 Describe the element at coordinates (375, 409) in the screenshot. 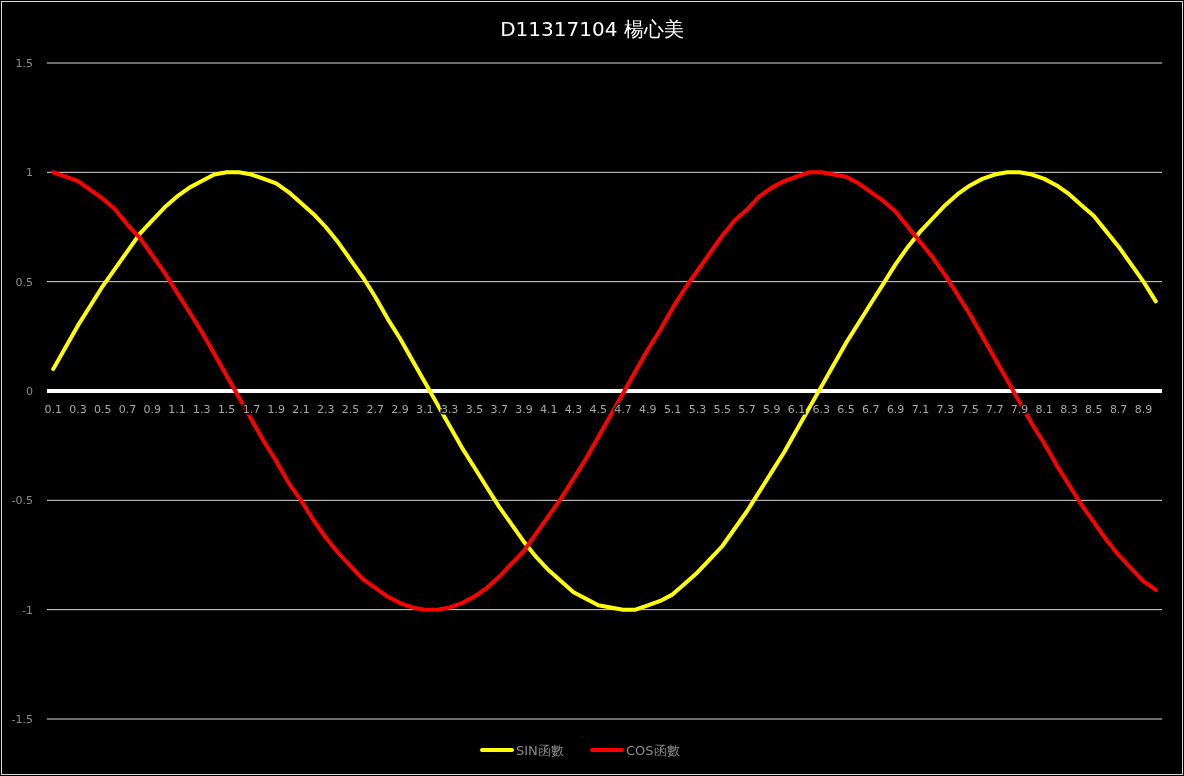

I see `x-tick-label: 2.7` at that location.